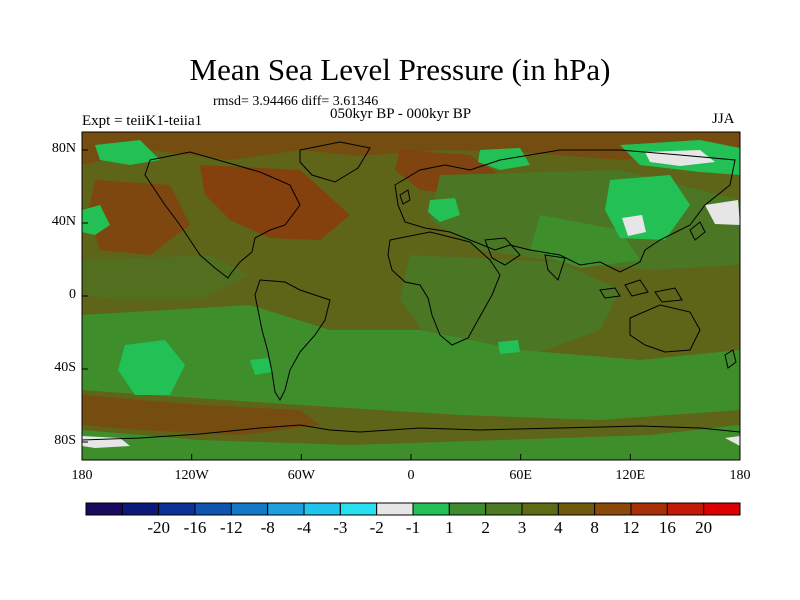  I want to click on lat-tick-label: 40S, so click(65, 367).